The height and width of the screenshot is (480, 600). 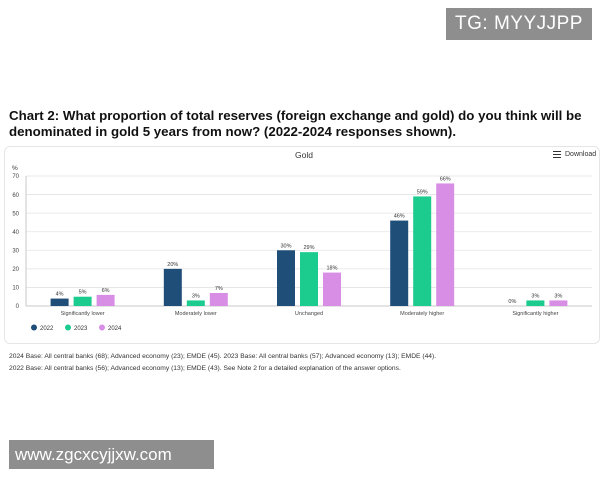 I want to click on download-label: Download, so click(x=581, y=154).